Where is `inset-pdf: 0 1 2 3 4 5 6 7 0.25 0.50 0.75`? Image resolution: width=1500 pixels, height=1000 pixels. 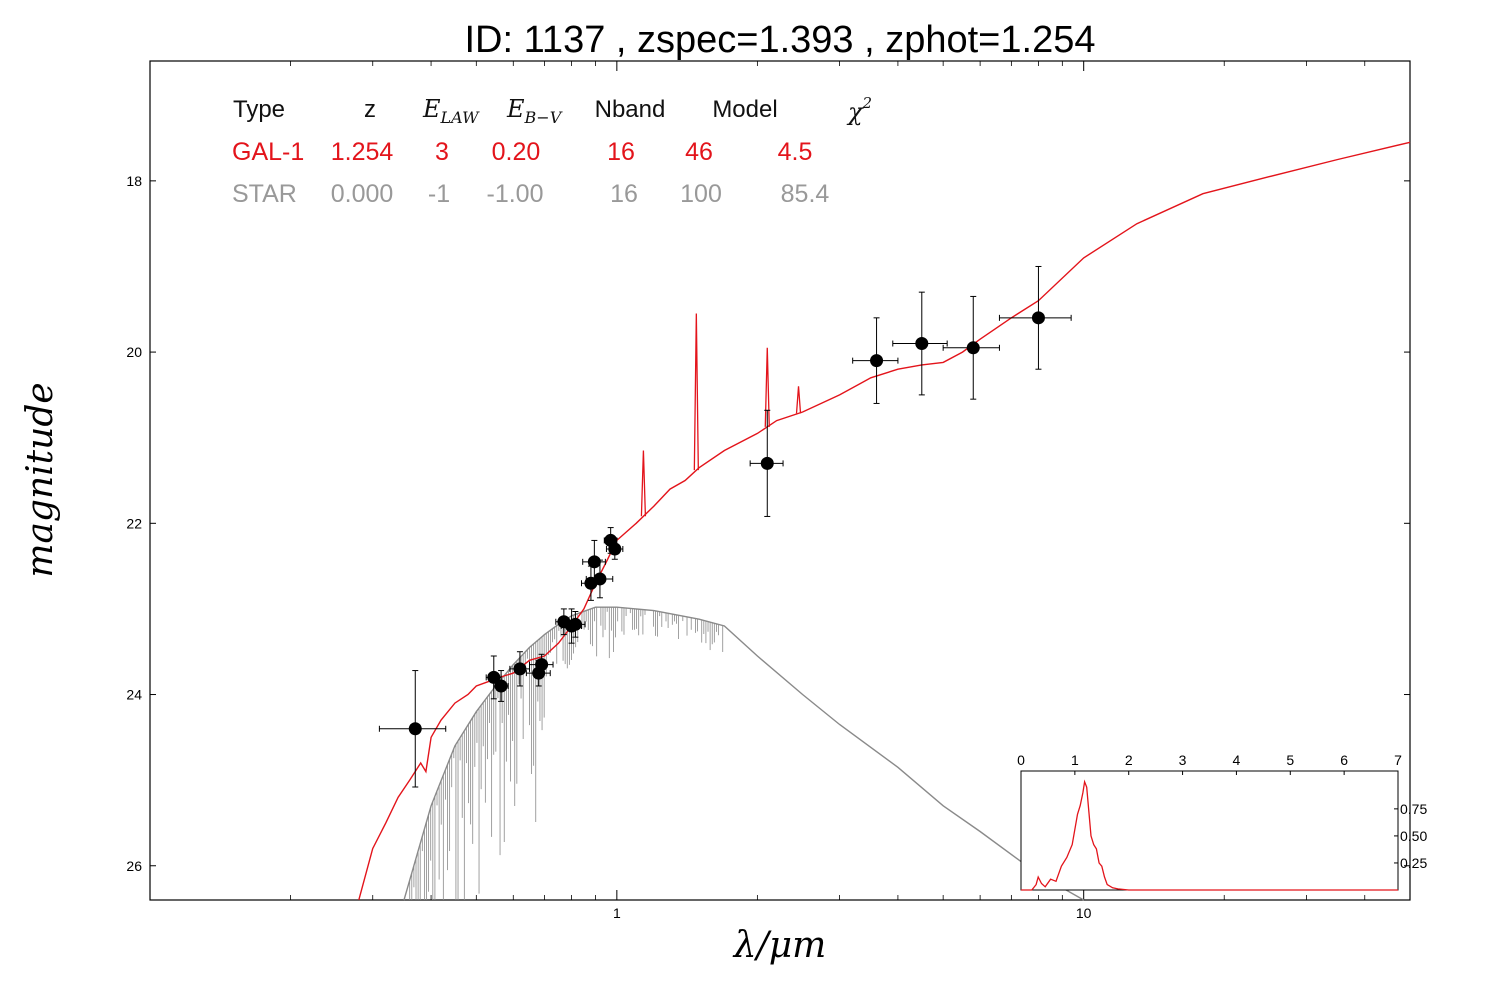
inset-pdf: 0 1 2 3 4 5 6 7 0.25 0.50 0.75 is located at coordinates (1222, 821).